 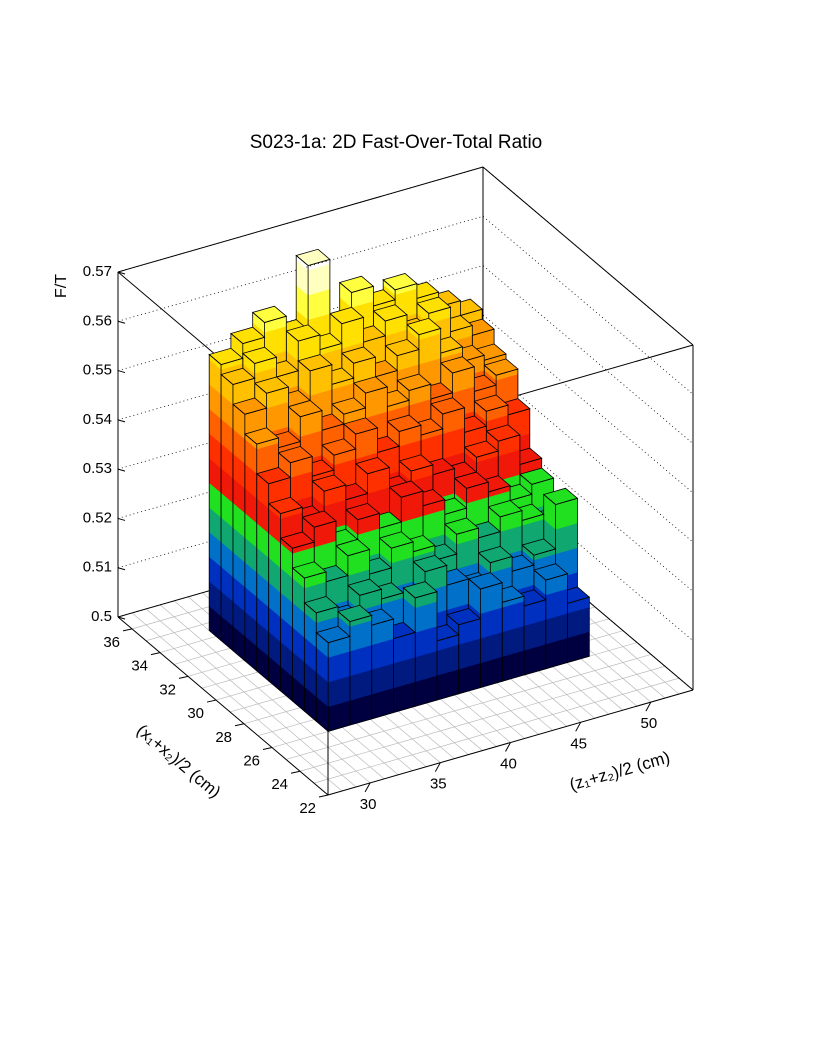 I want to click on chart-title: S023-1a: 2D Fast-Over-Total Ratio, so click(x=396, y=142).